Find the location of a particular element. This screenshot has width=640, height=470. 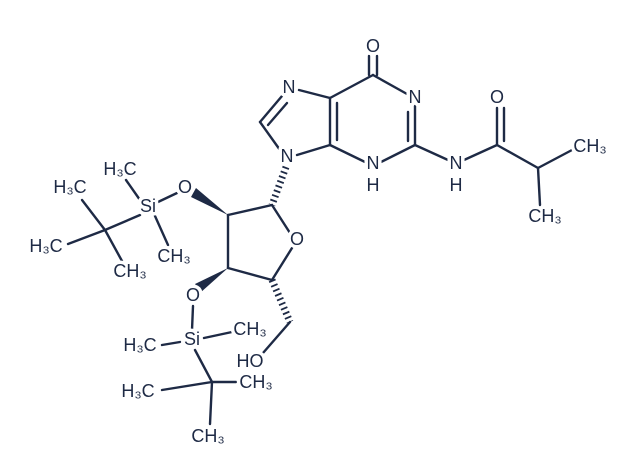

atom: HO is located at coordinates (250, 361).